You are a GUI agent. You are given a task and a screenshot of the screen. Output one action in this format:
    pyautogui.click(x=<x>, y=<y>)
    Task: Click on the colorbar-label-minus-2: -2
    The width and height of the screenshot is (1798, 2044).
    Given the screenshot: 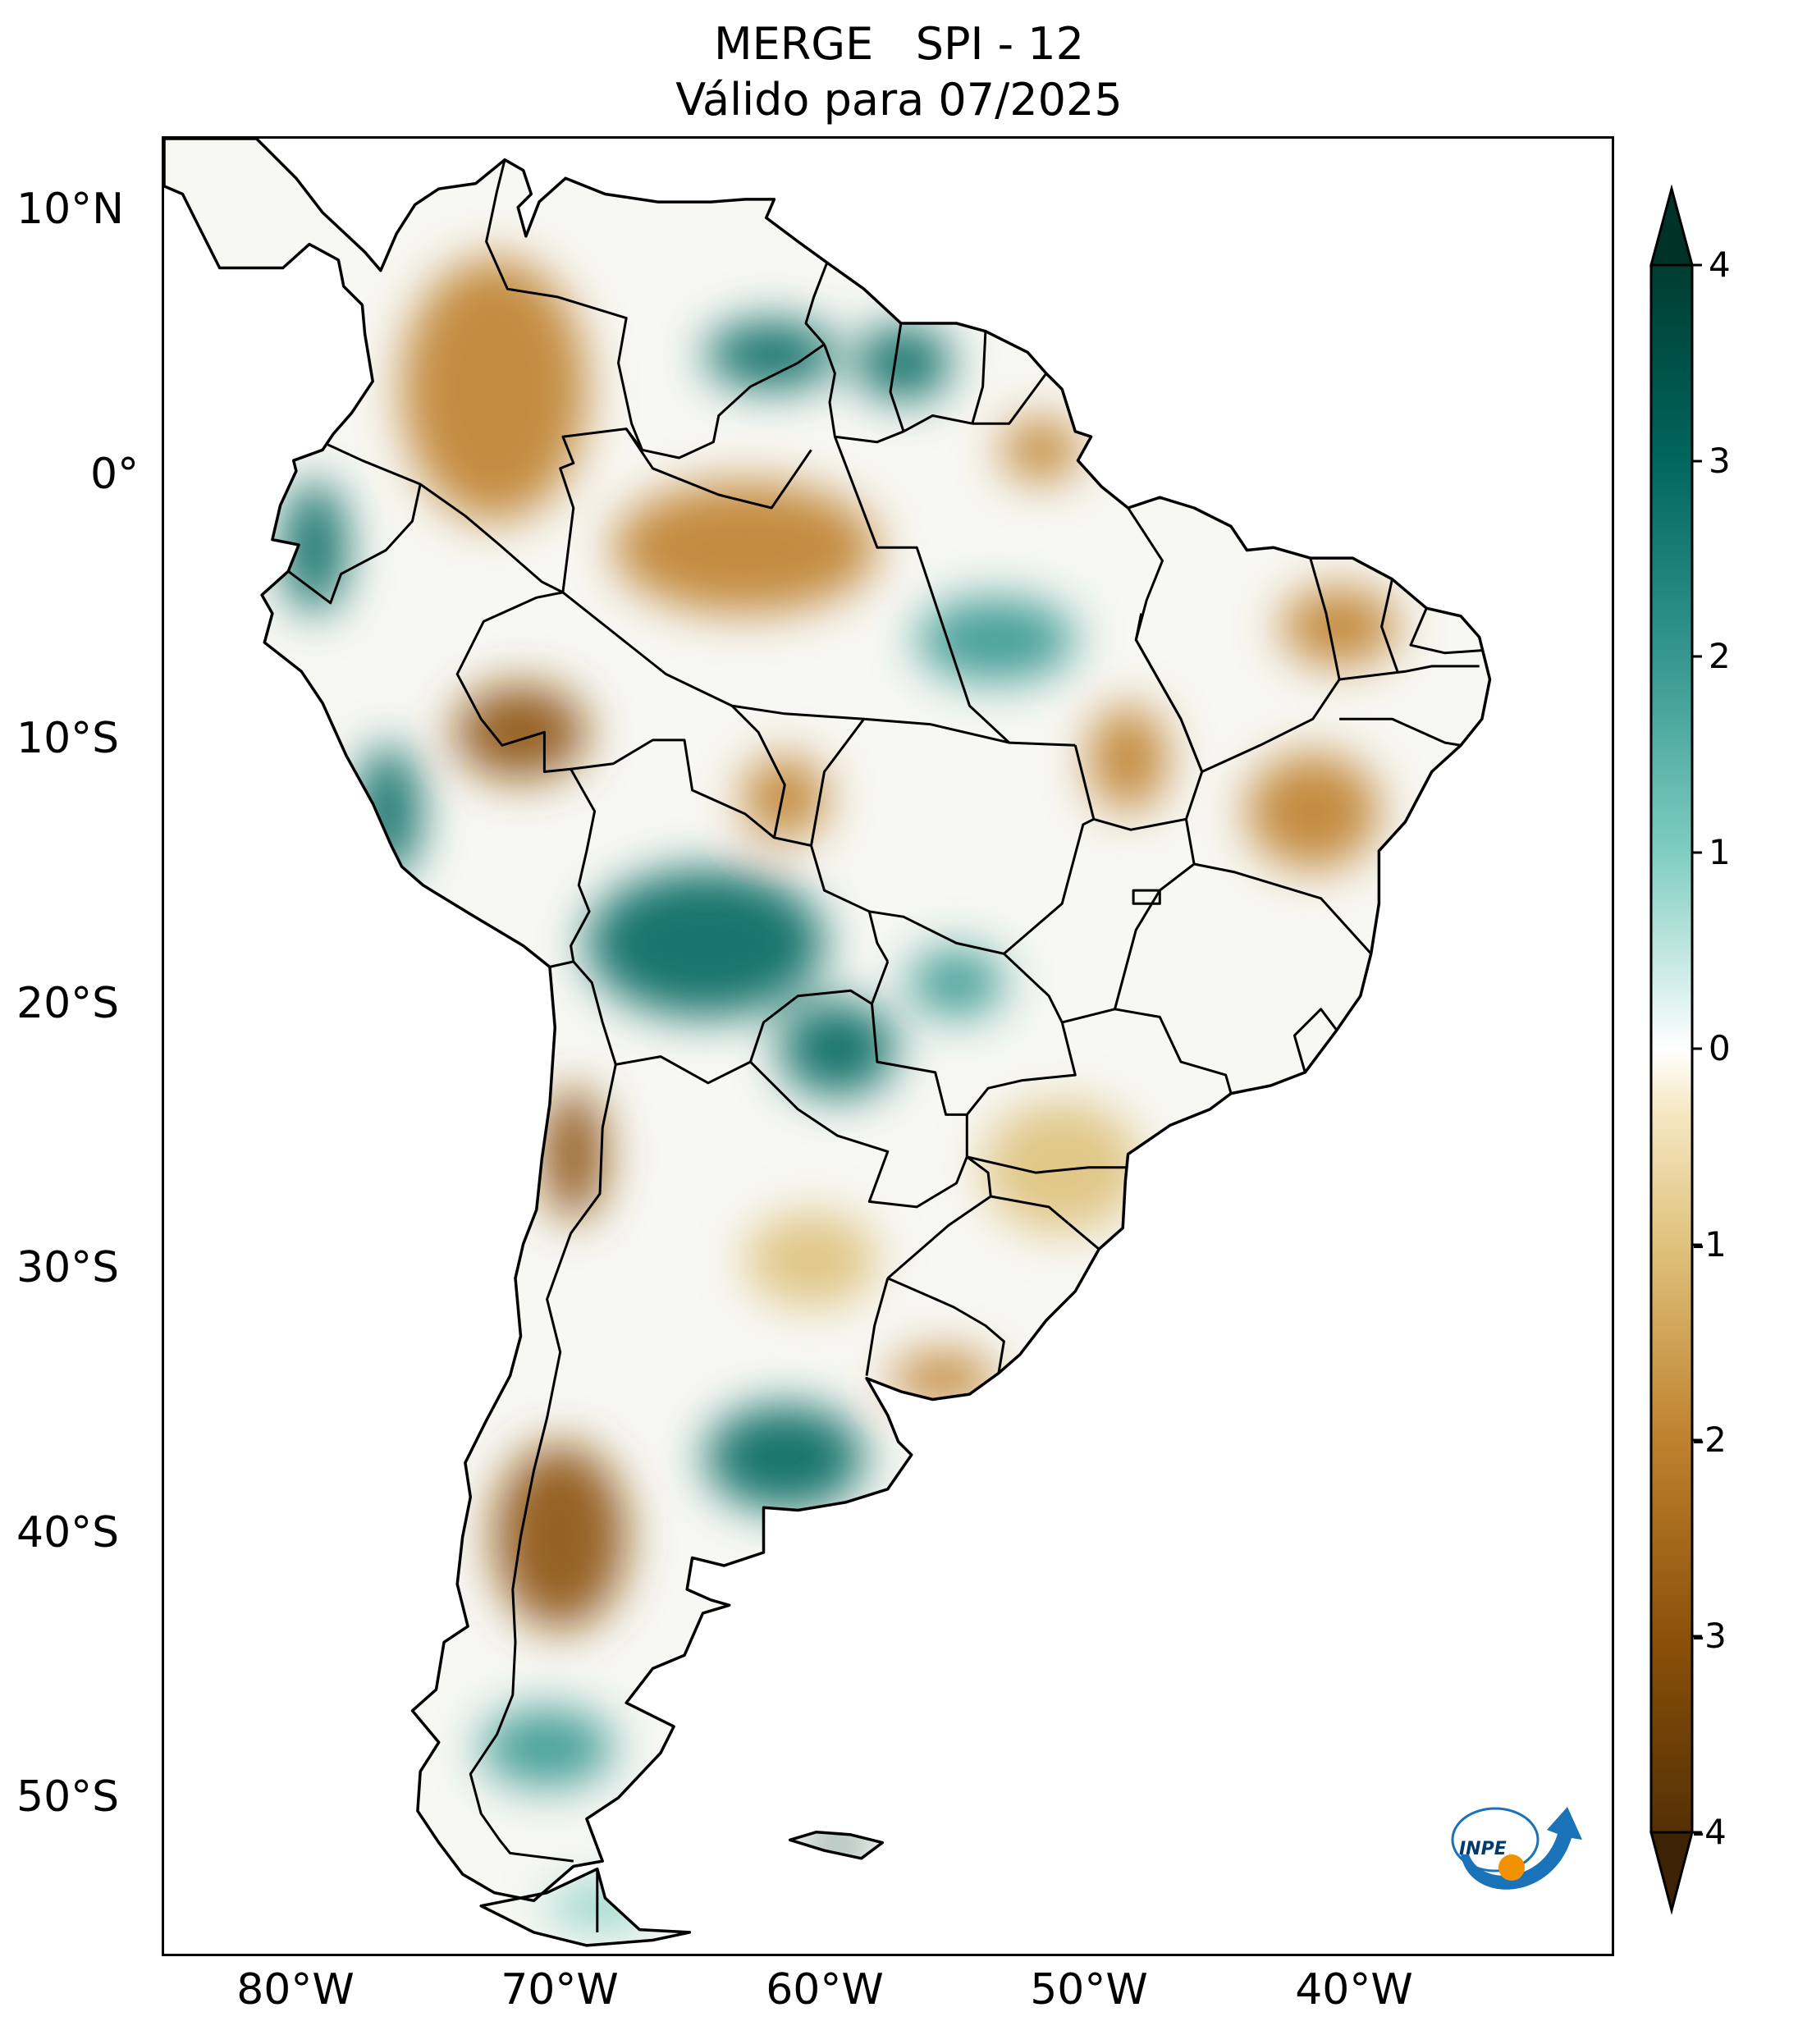 What is the action you would take?
    pyautogui.click(x=1709, y=1440)
    